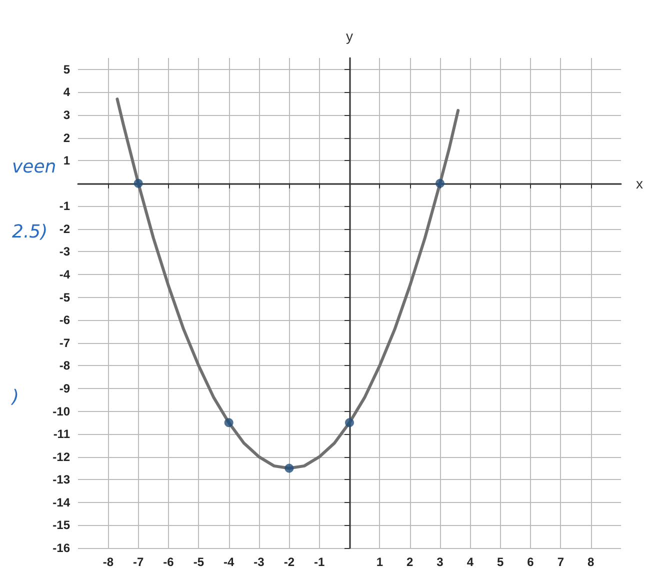 Image resolution: width=669 pixels, height=576 pixels. I want to click on x-tick-label: -5, so click(198, 562).